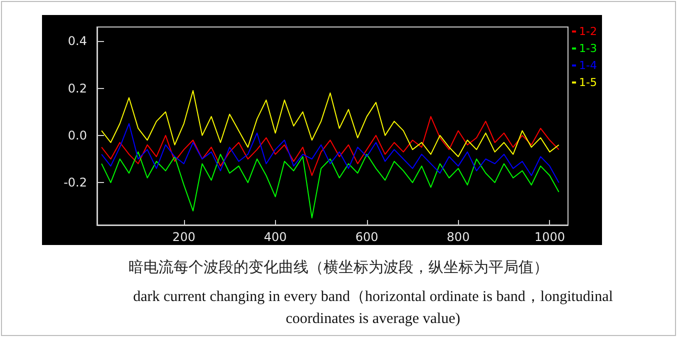 Image resolution: width=677 pixels, height=337 pixels. Describe the element at coordinates (339, 267) in the screenshot. I see `text: 暗电流每个波段的变化曲线（横坐标为波段，纵坐标为平局值）` at that location.